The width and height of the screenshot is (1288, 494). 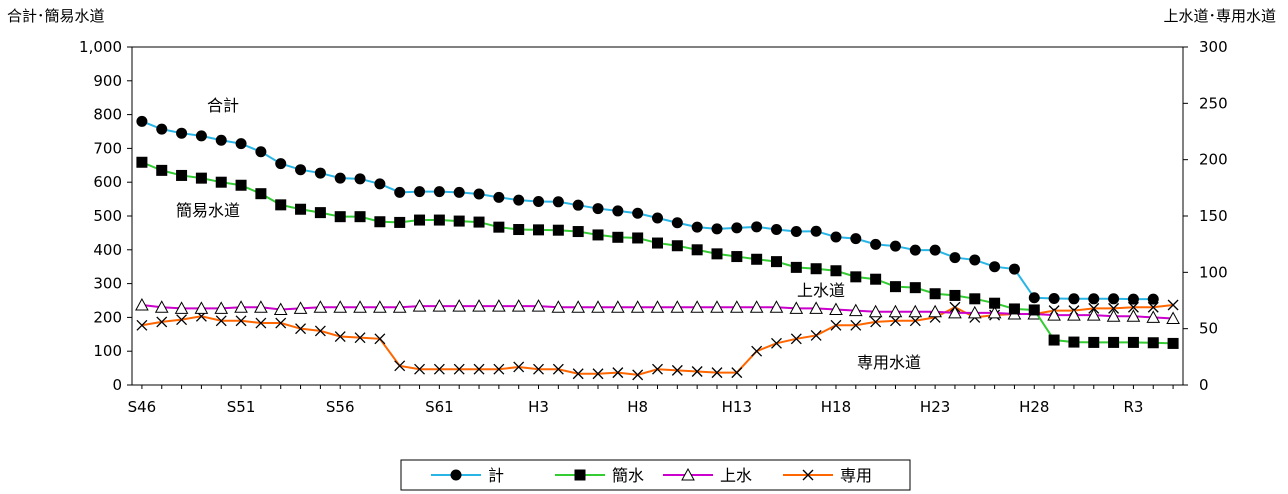 I want to click on legend-item: 簡水, so click(x=599, y=475).